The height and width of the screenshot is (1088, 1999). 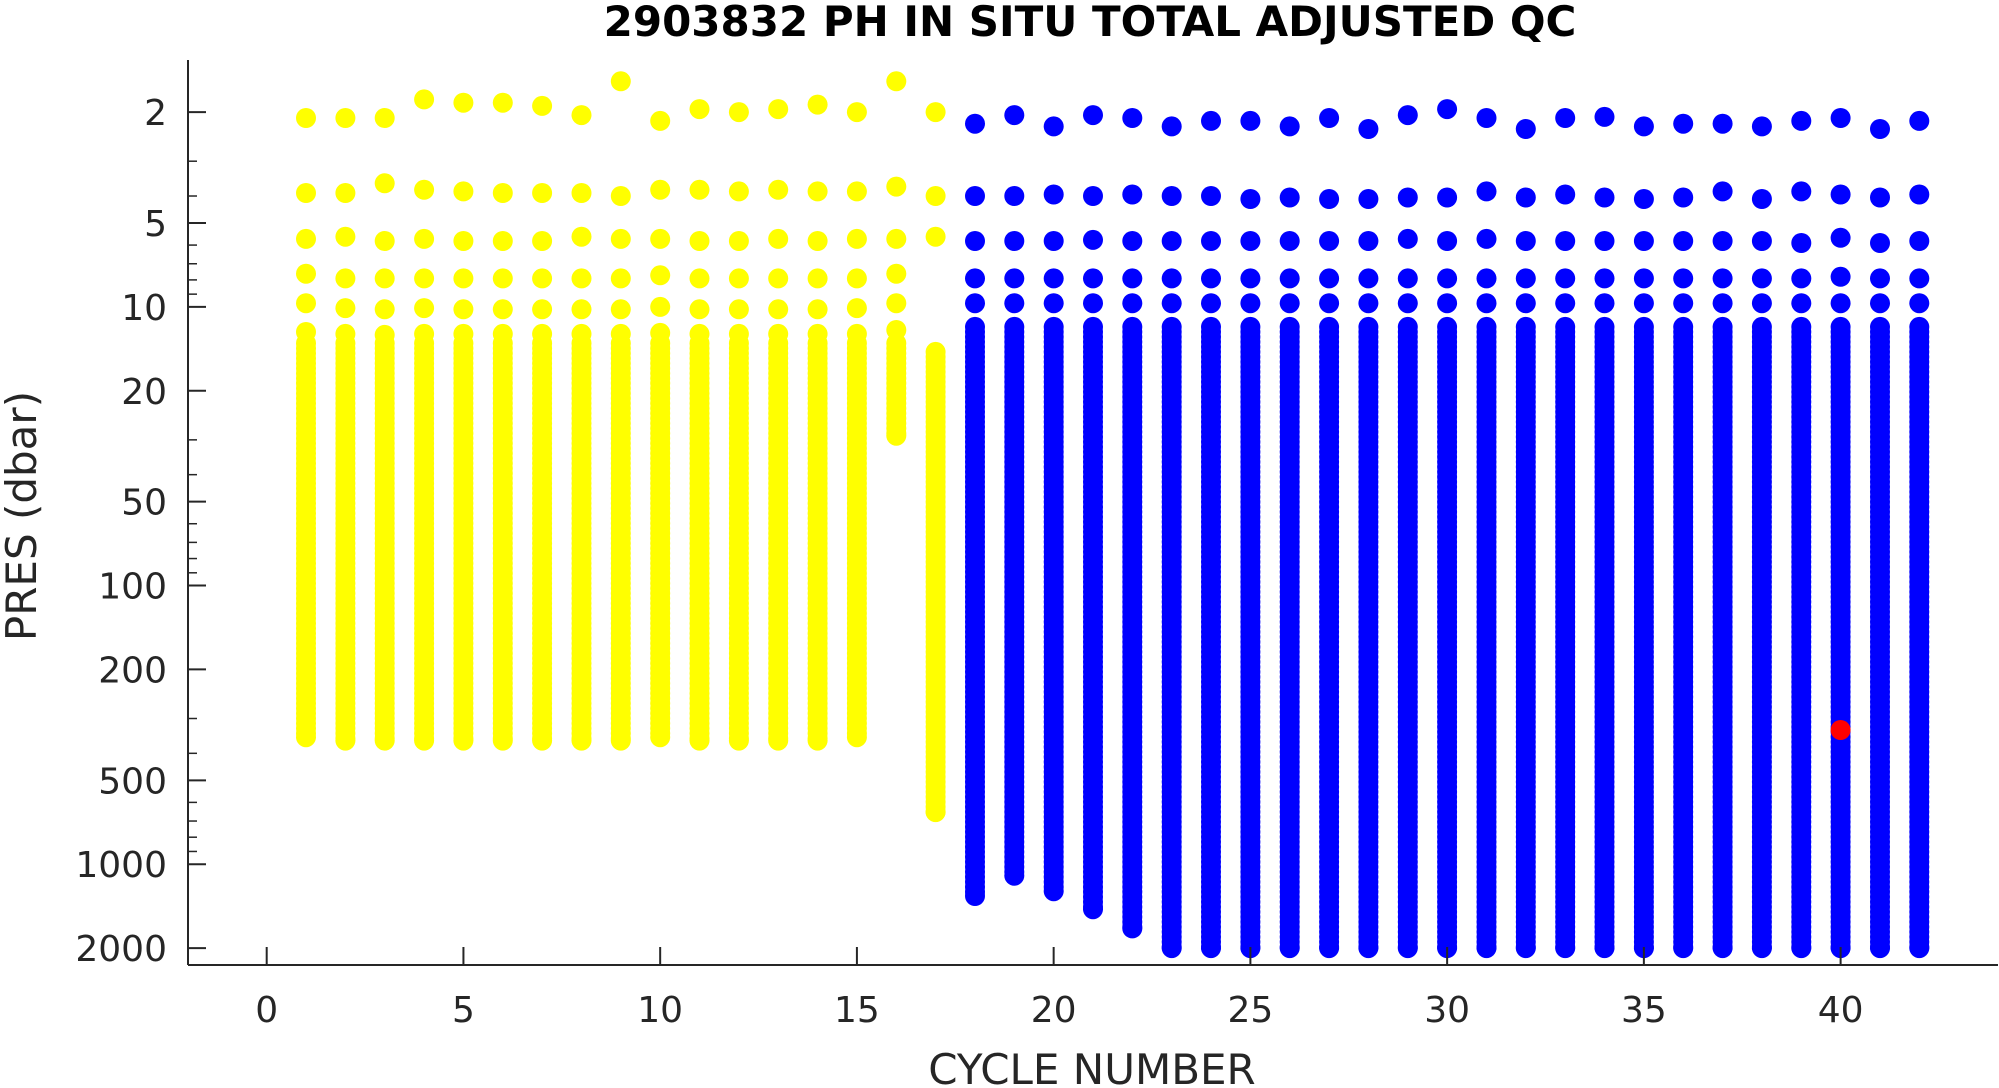 What do you see at coordinates (144, 503) in the screenshot?
I see `y-tick-label: 50` at bounding box center [144, 503].